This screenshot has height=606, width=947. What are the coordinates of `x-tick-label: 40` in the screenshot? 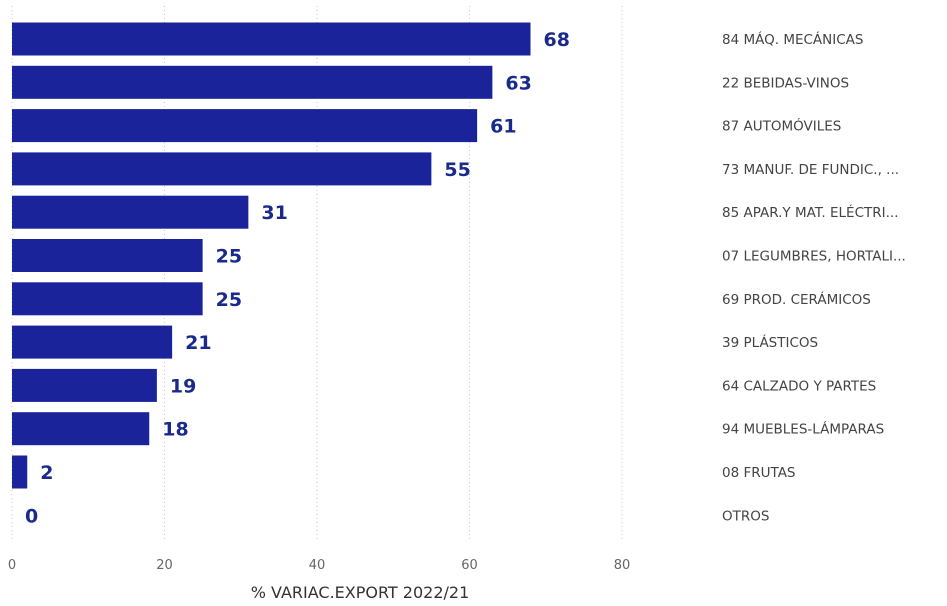 It's located at (317, 565).